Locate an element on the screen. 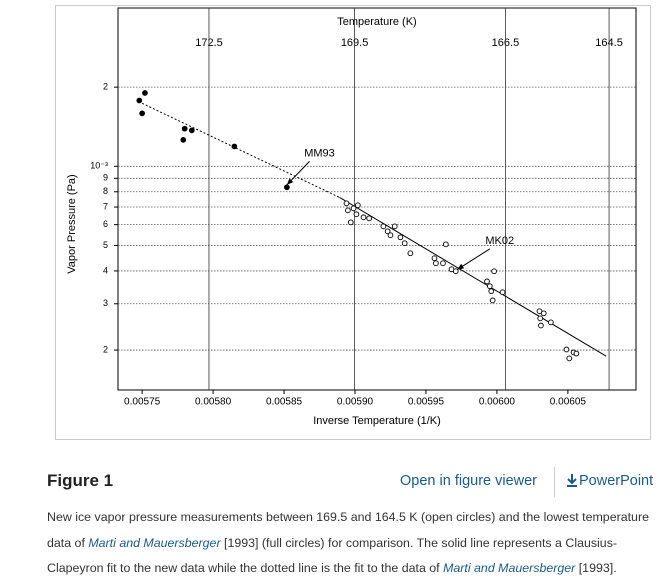  y-tick-label: 6 is located at coordinates (105, 224).